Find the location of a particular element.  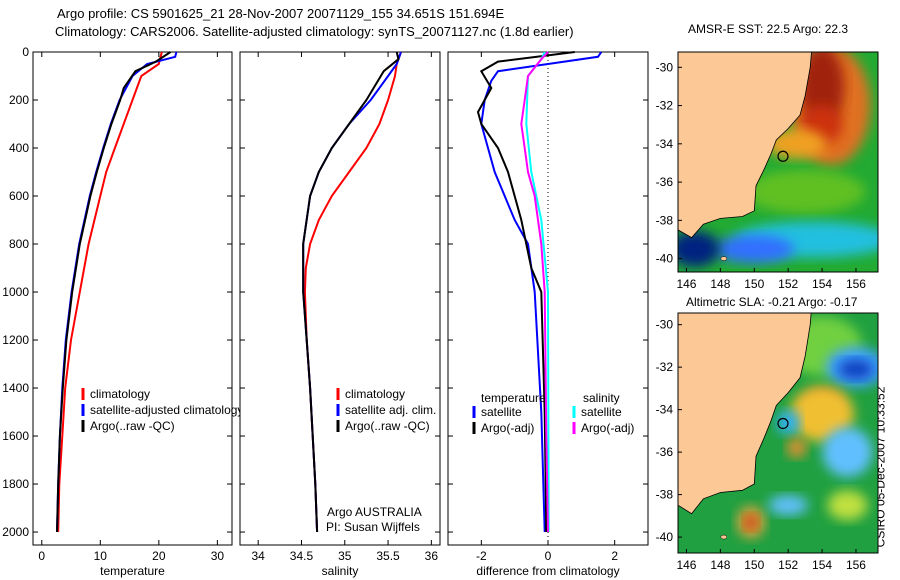

x-axis-label: salinity is located at coordinates (340, 571).